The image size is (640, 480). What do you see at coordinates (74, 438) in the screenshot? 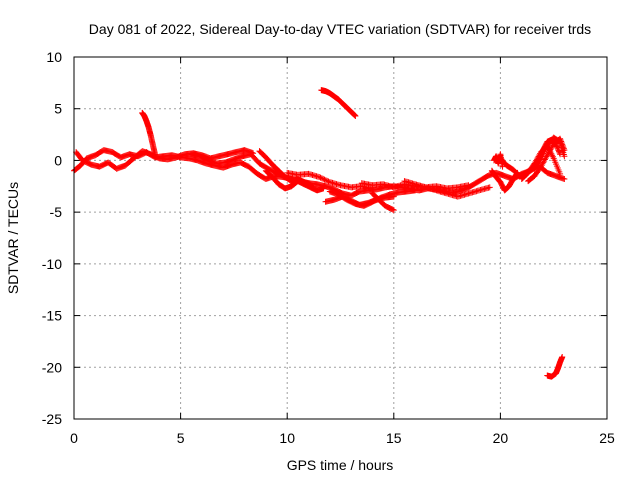
I see `x-tick-label: 0` at bounding box center [74, 438].